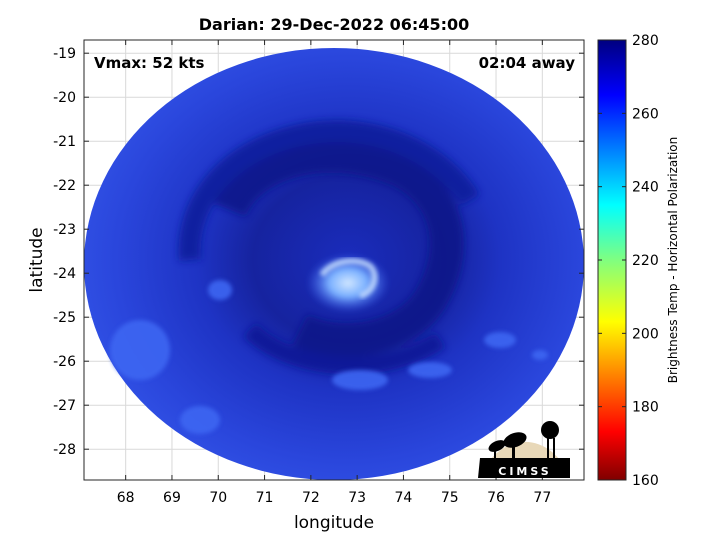  I want to click on x-tick-label: 73, so click(357, 498).